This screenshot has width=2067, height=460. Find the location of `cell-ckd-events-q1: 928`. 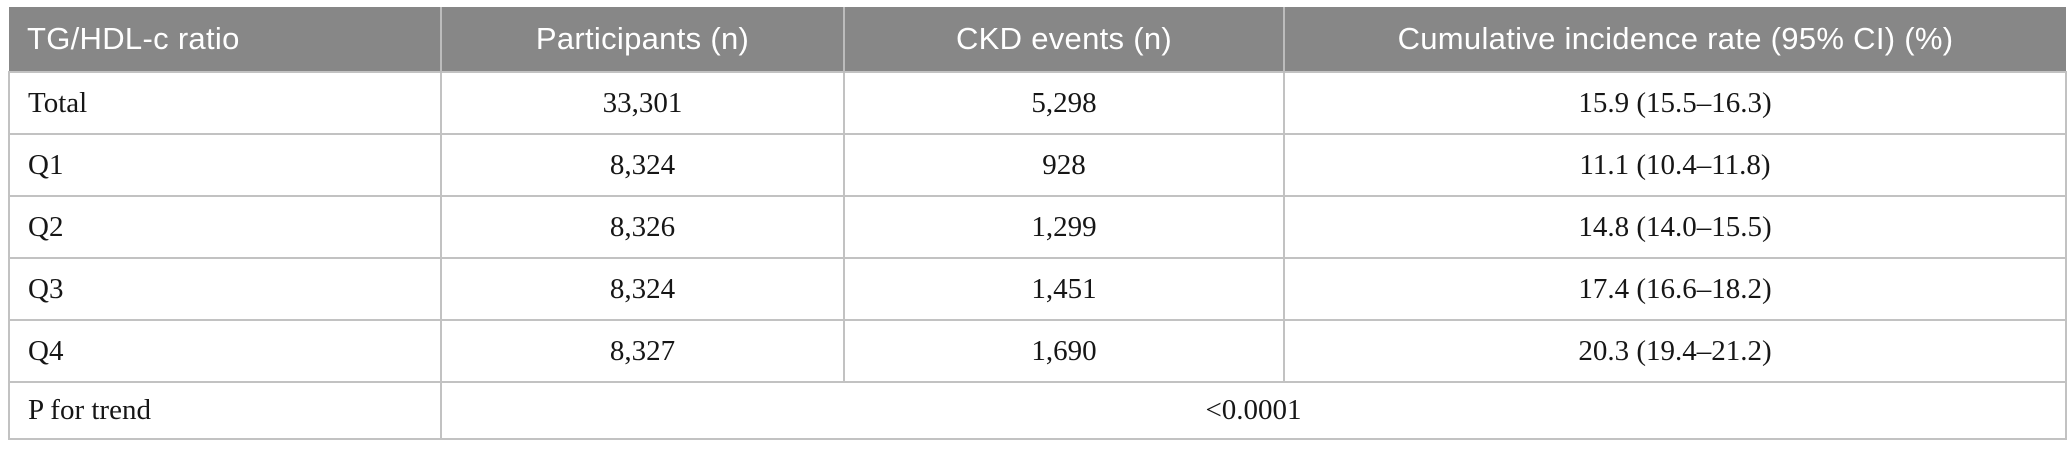

cell-ckd-events-q1: 928 is located at coordinates (1064, 165).